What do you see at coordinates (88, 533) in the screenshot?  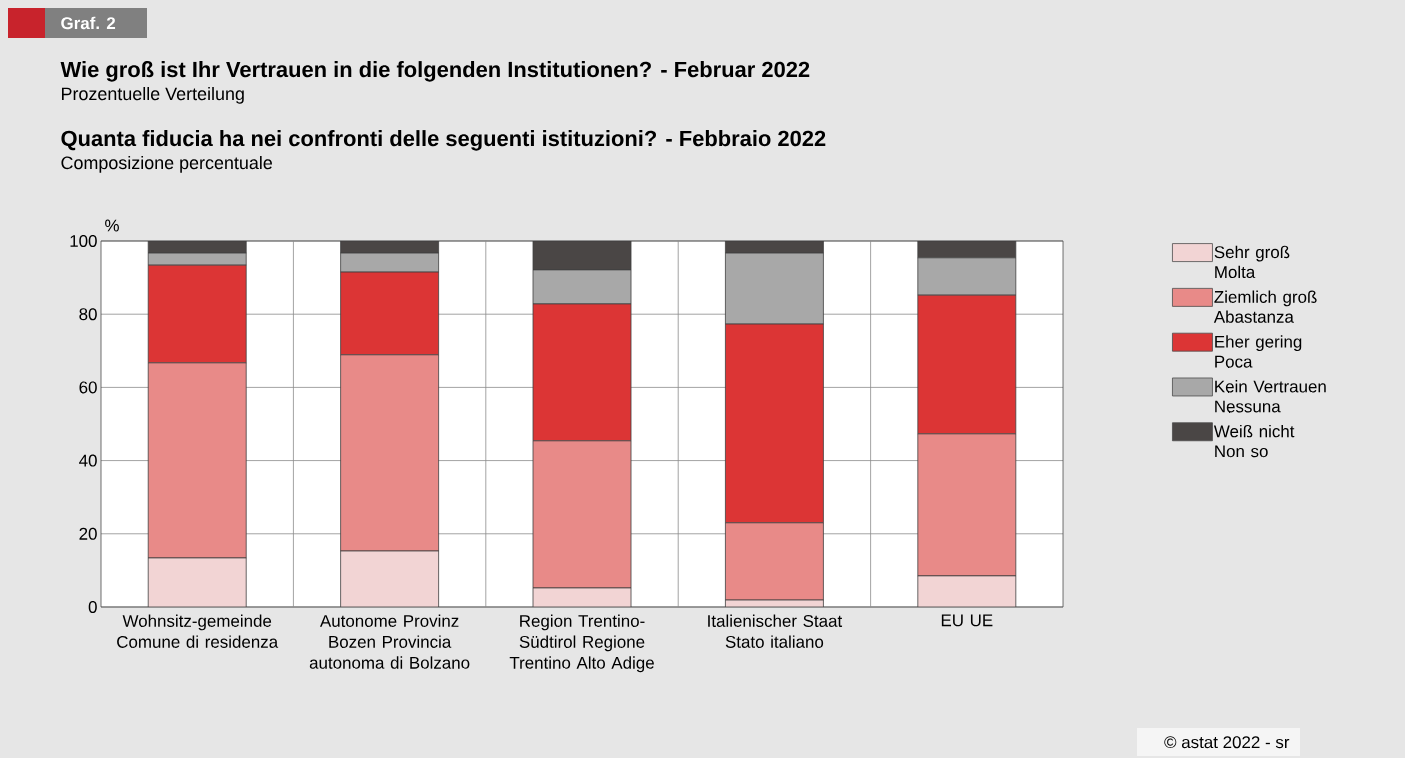 I see `y-tick-label: 20` at bounding box center [88, 533].